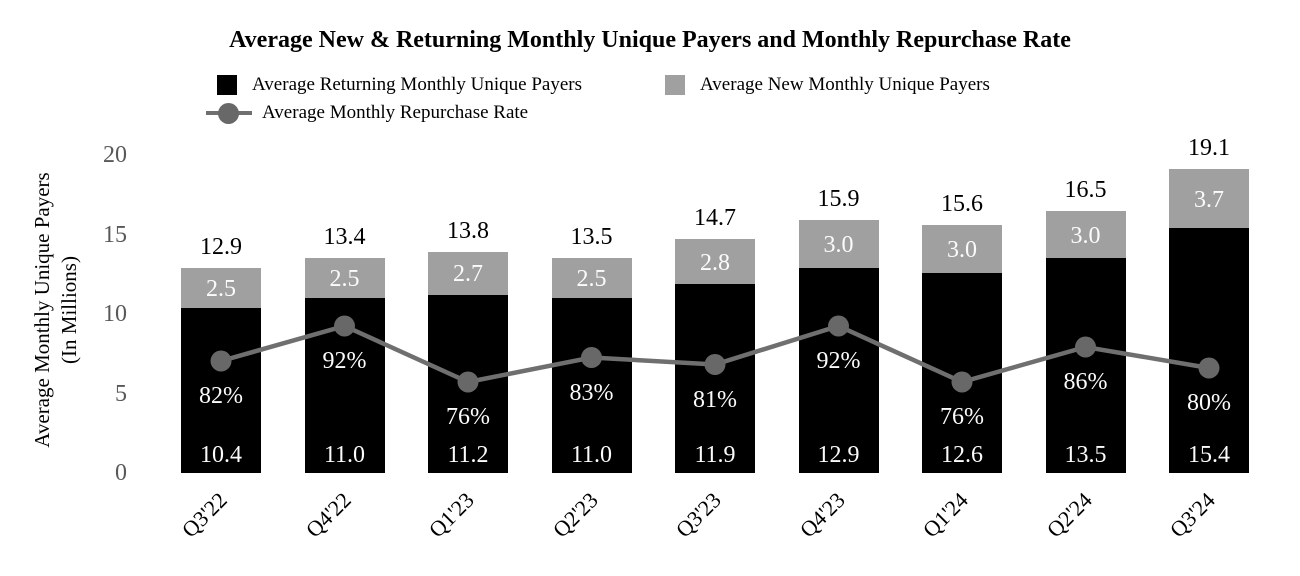 This screenshot has height=576, width=1300. I want to click on bar-segment-new-Q2'23, so click(591, 278).